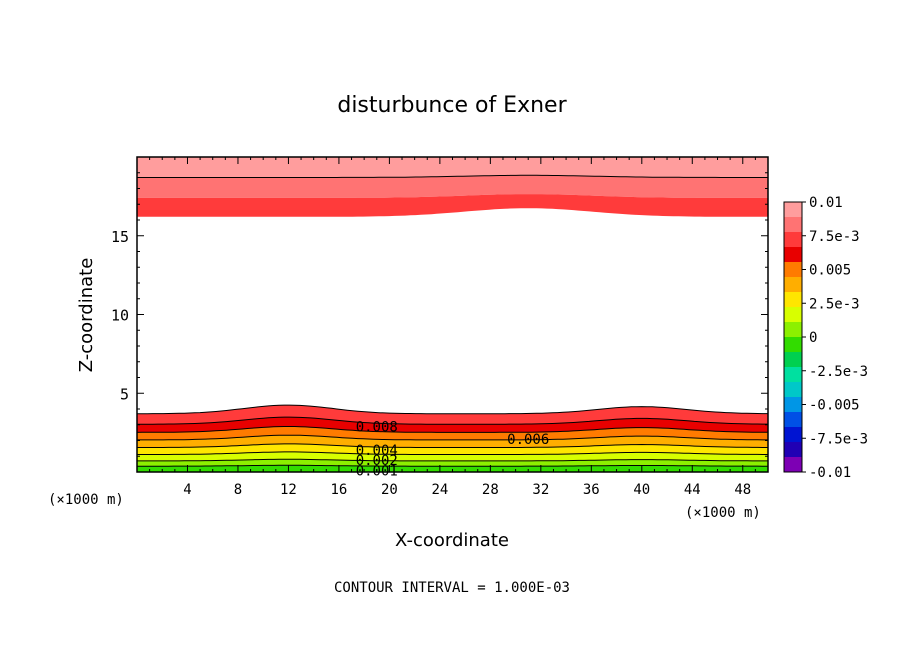 The image size is (904, 654). Describe the element at coordinates (641, 490) in the screenshot. I see `x-tick-label: 40` at that location.